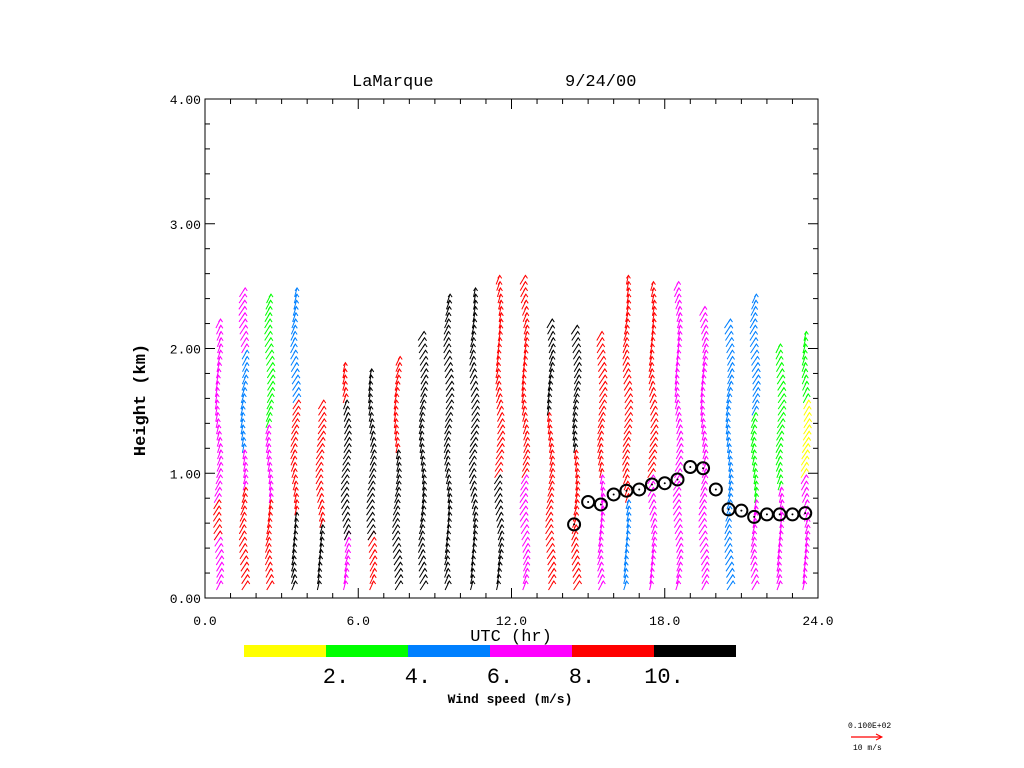 Image resolution: width=1024 pixels, height=768 pixels. What do you see at coordinates (582, 677) in the screenshot?
I see `colorbar-tick-label: 8.` at bounding box center [582, 677].